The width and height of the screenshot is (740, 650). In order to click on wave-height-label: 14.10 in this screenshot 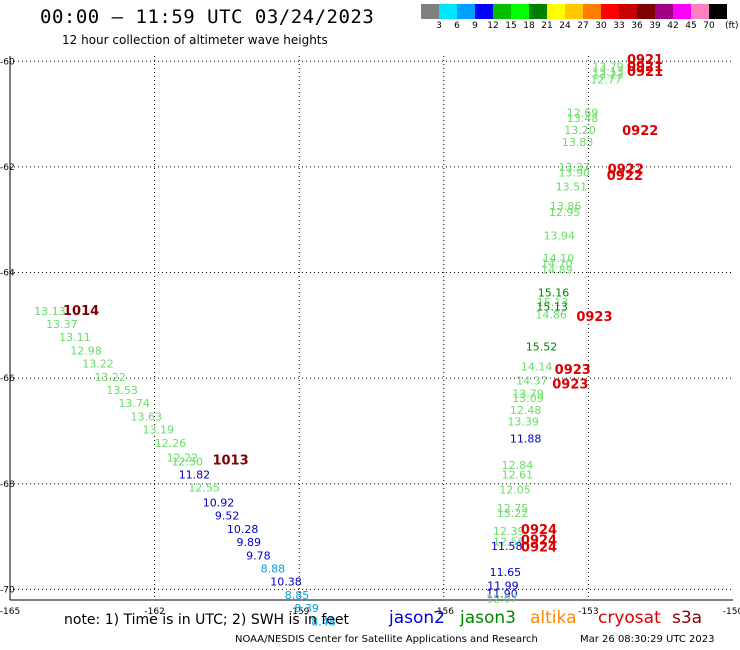, I will do `click(559, 258)`.